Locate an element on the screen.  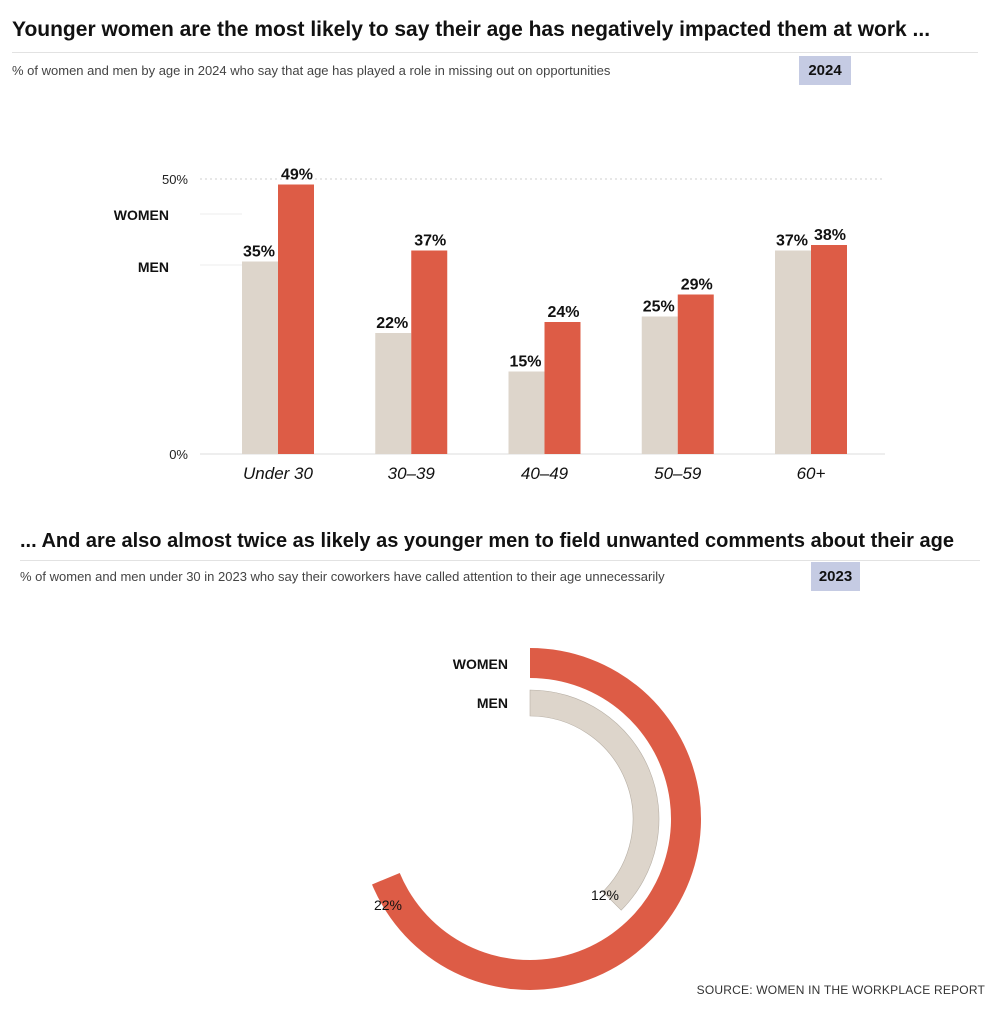
radial-bar-men is located at coordinates (594, 800).